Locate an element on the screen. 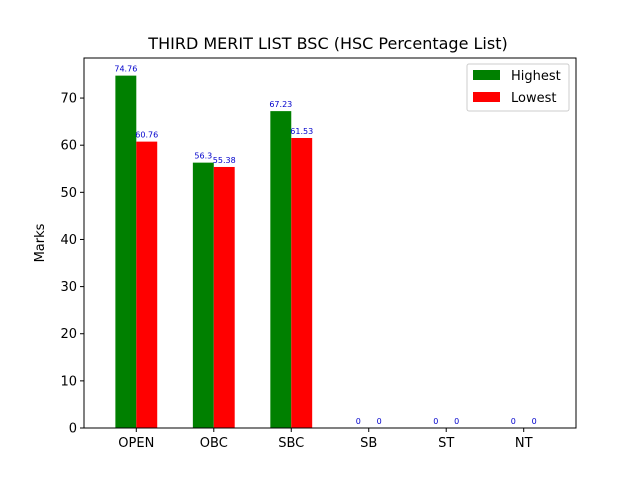  x-tick-label-sbc: SBC is located at coordinates (291, 443).